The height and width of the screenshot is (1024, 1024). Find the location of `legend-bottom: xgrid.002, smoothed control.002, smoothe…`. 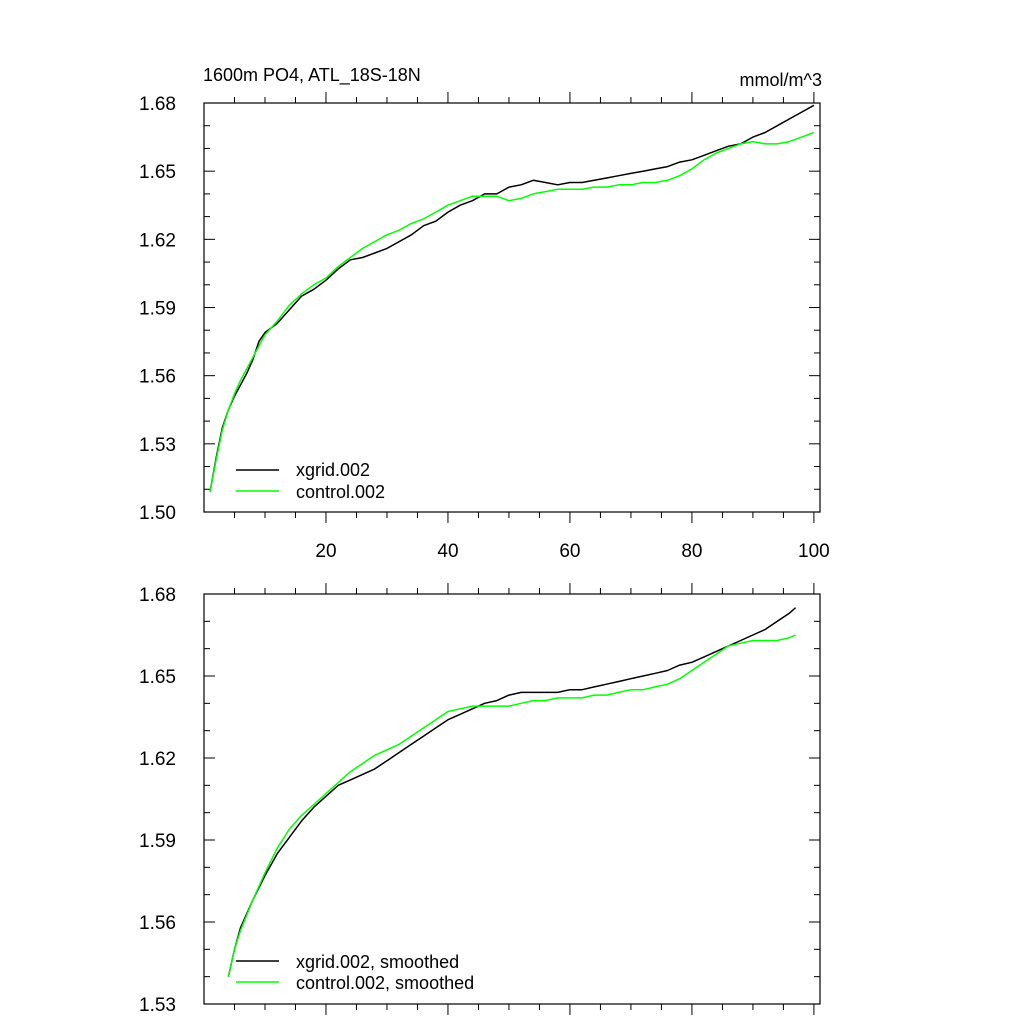

legend-bottom: xgrid.002, smoothed control.002, smoothe… is located at coordinates (355, 972).